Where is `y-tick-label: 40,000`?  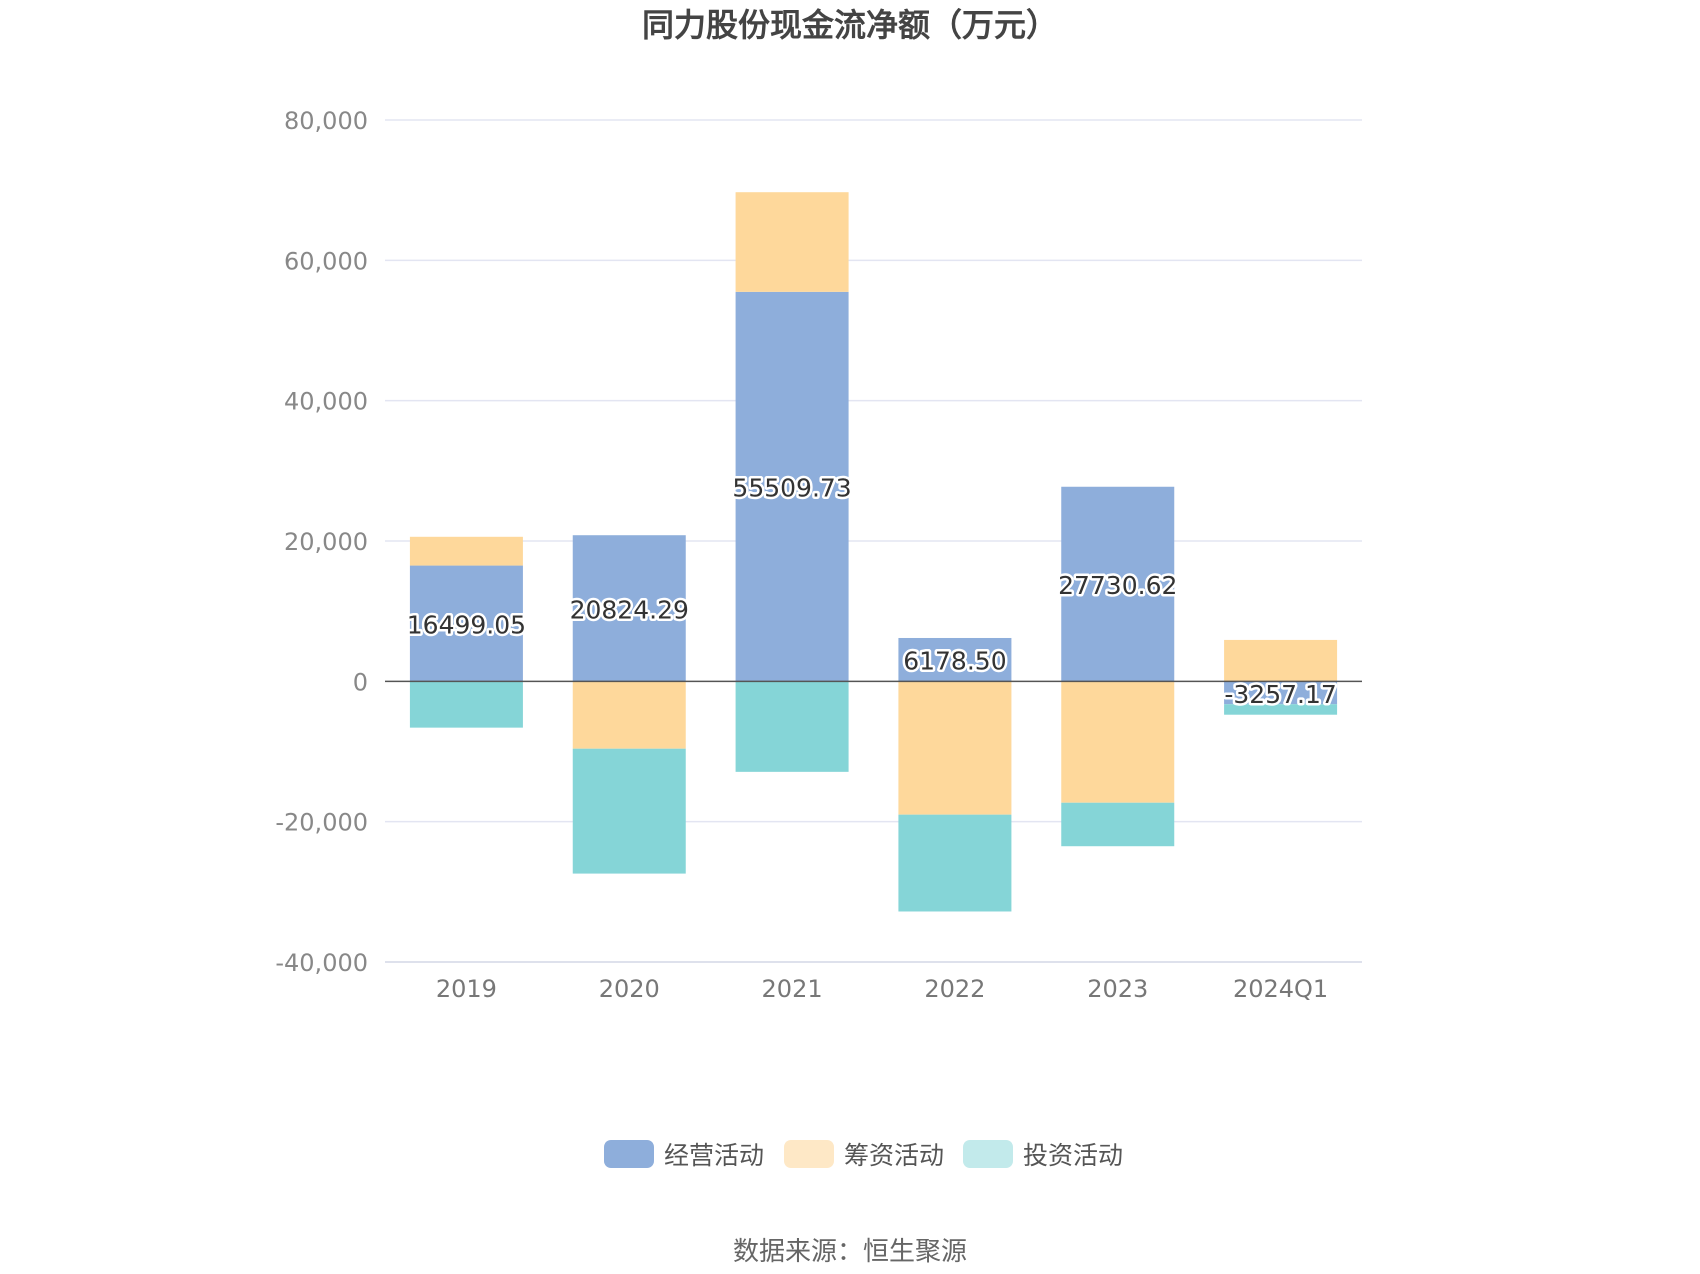 y-tick-label: 40,000 is located at coordinates (326, 402).